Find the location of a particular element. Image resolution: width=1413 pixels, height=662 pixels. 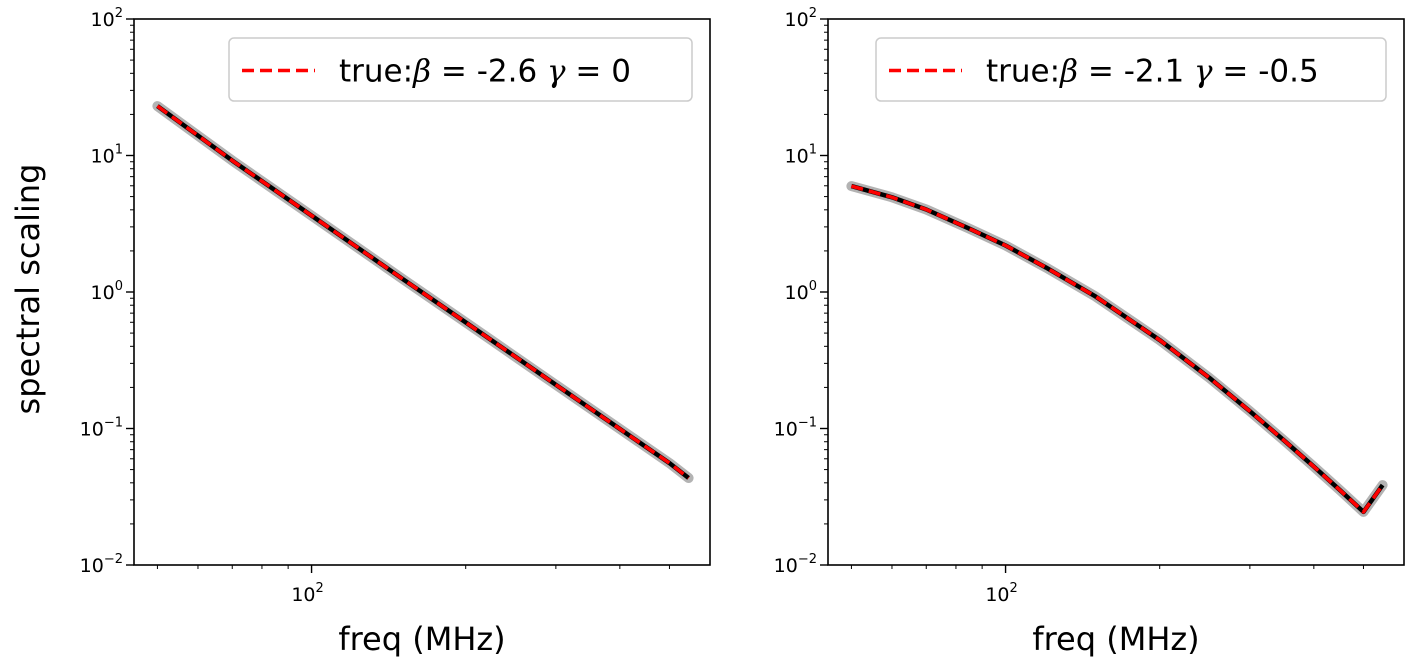

legend: true:β = -2.1 γ = -0.5 is located at coordinates (1131, 69).